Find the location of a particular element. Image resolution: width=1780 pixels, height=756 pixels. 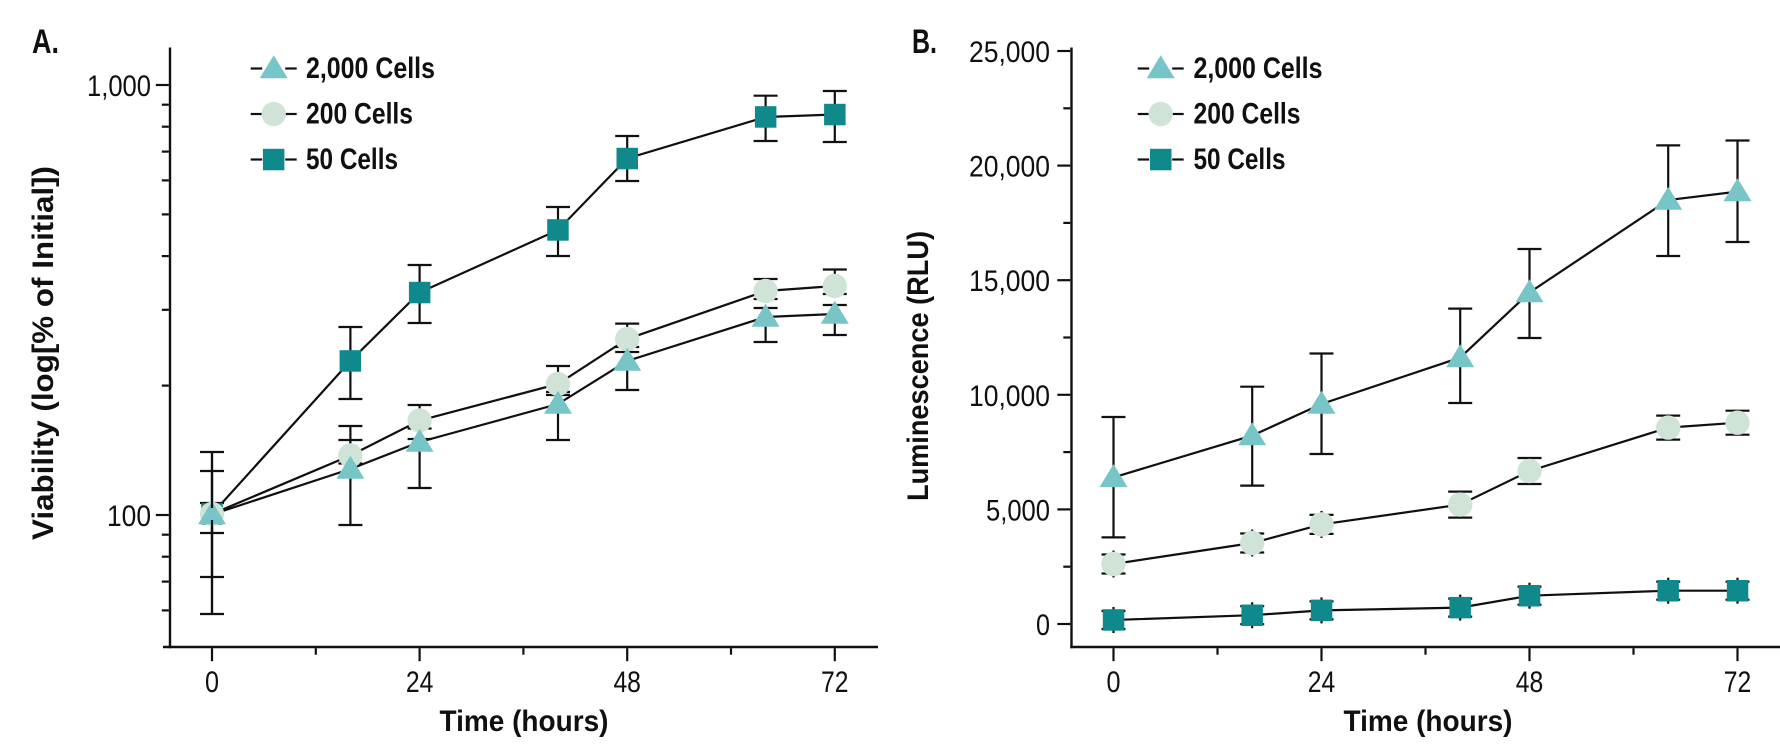

svg-text: 10,000 is located at coordinates (1009, 396).